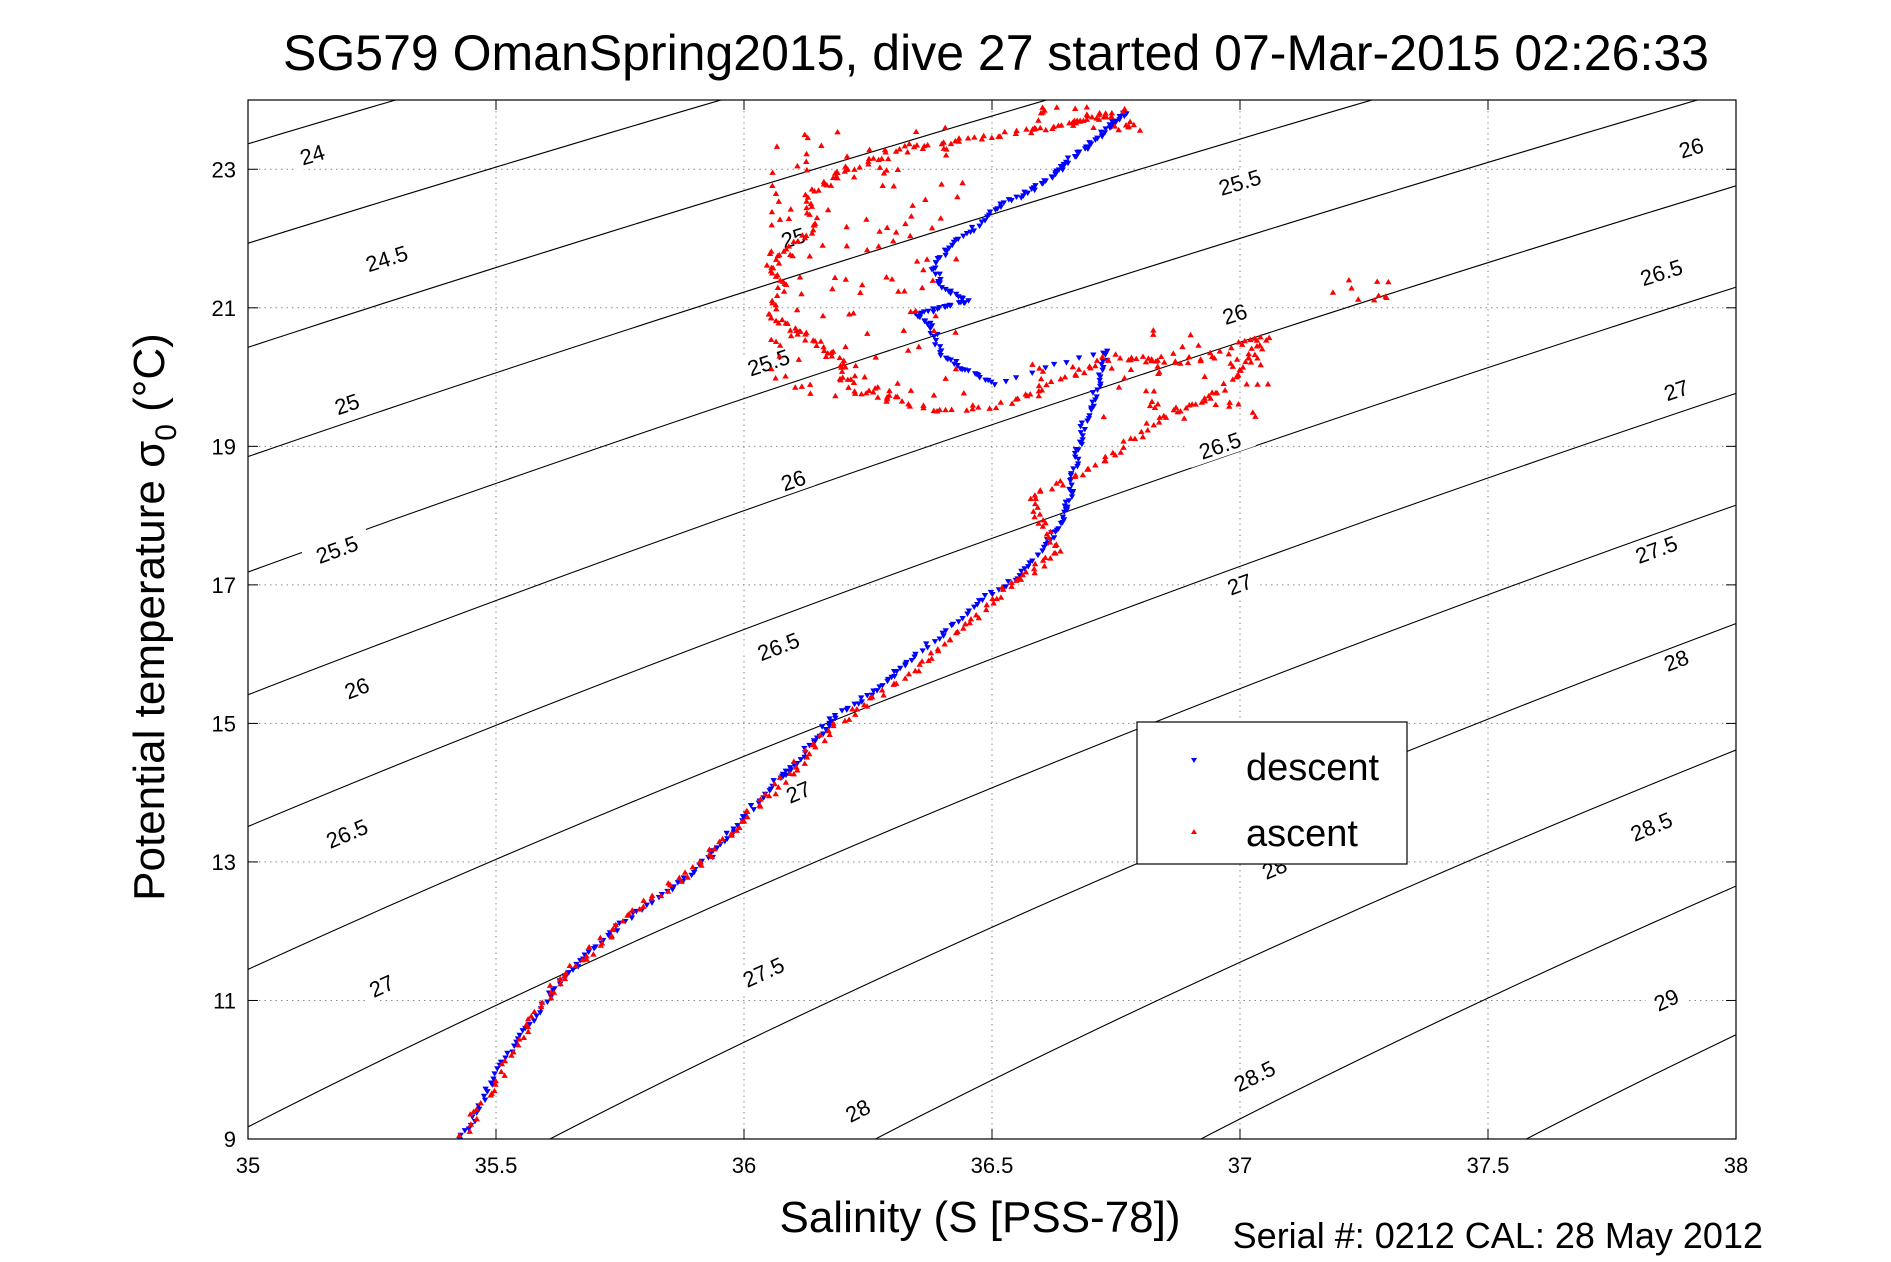  I want to click on legend-descent-marker, so click(1194, 760).